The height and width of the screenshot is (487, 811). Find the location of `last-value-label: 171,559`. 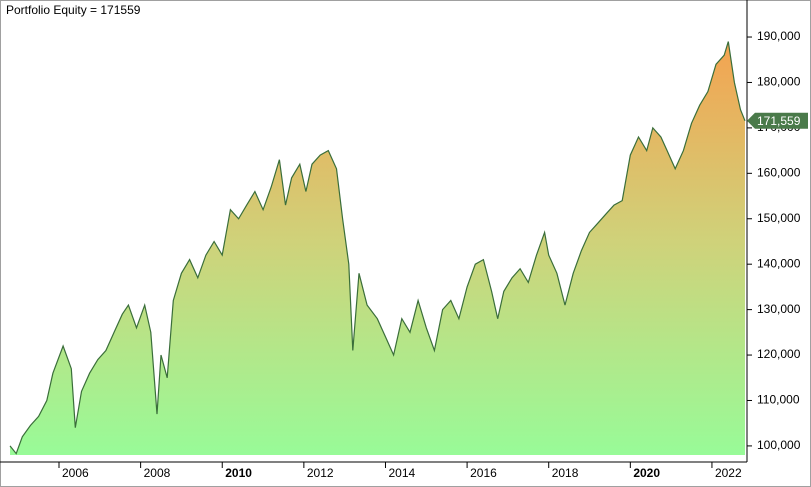

last-value-label: 171,559 is located at coordinates (779, 121).